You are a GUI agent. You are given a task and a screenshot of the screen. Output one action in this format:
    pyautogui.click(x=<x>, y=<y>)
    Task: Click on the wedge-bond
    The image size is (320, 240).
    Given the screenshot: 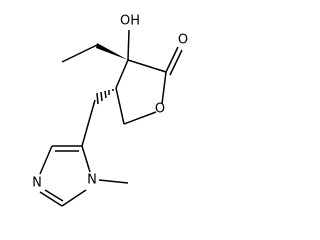 What is the action you would take?
    pyautogui.click(x=112, y=51)
    